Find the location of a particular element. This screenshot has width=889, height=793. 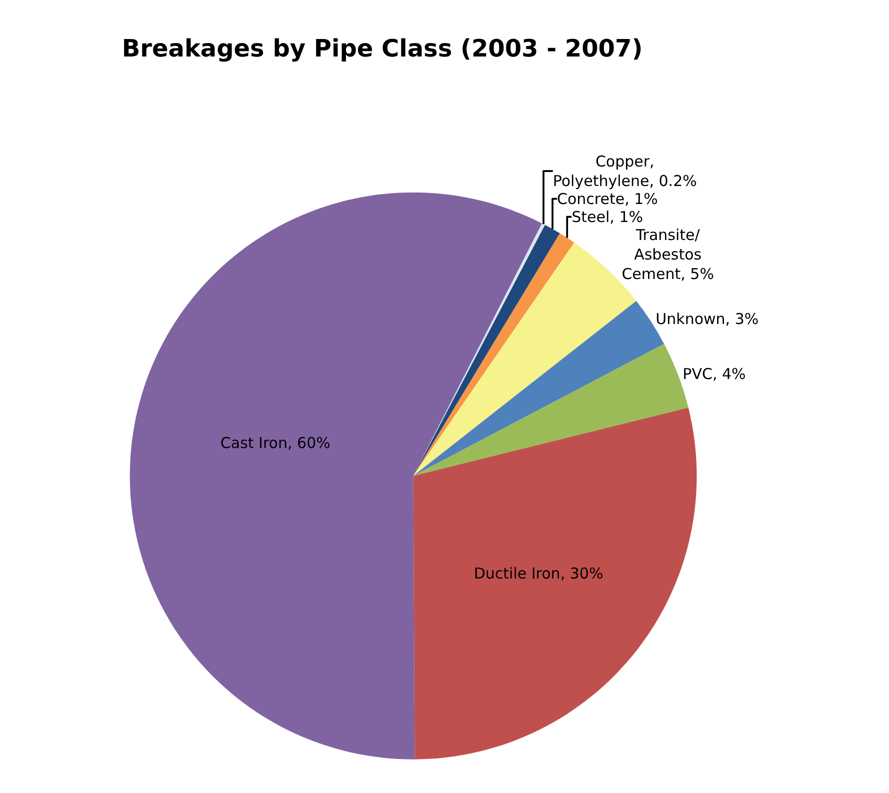

slice-label: Cast Iron, 60% is located at coordinates (275, 443).